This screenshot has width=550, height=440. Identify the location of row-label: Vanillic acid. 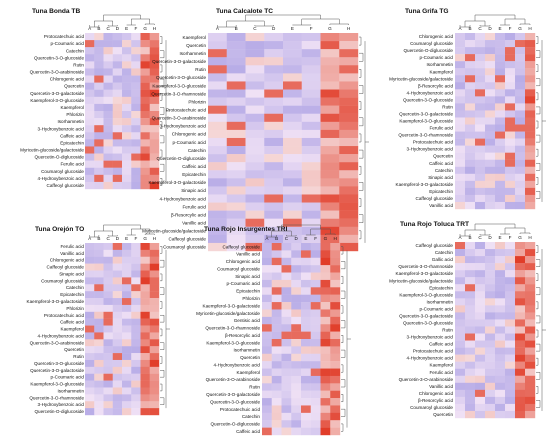
(441, 386).